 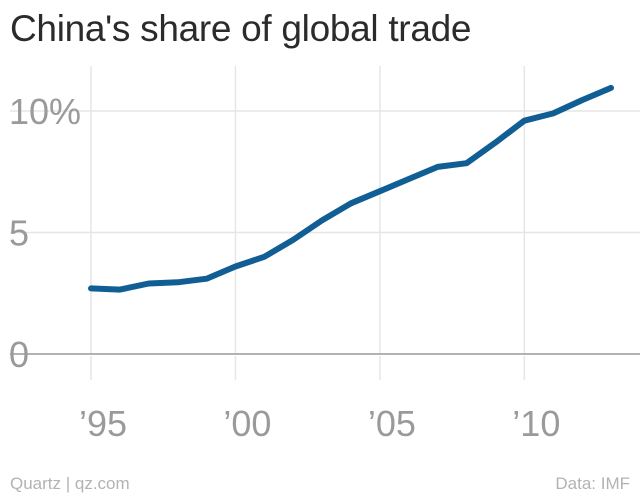 I want to click on source-credit: Quartz | qz.com, so click(x=70, y=483).